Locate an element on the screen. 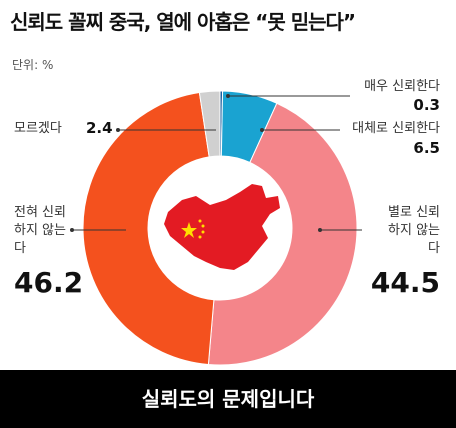 This screenshot has width=456, height=428. slice-label: 대체로 신뢰한다 is located at coordinates (396, 128).